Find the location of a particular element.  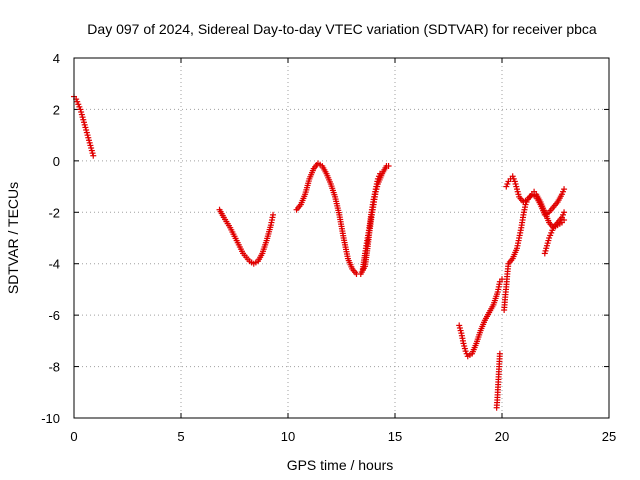

y-tick-label: -2 is located at coordinates (54, 212).